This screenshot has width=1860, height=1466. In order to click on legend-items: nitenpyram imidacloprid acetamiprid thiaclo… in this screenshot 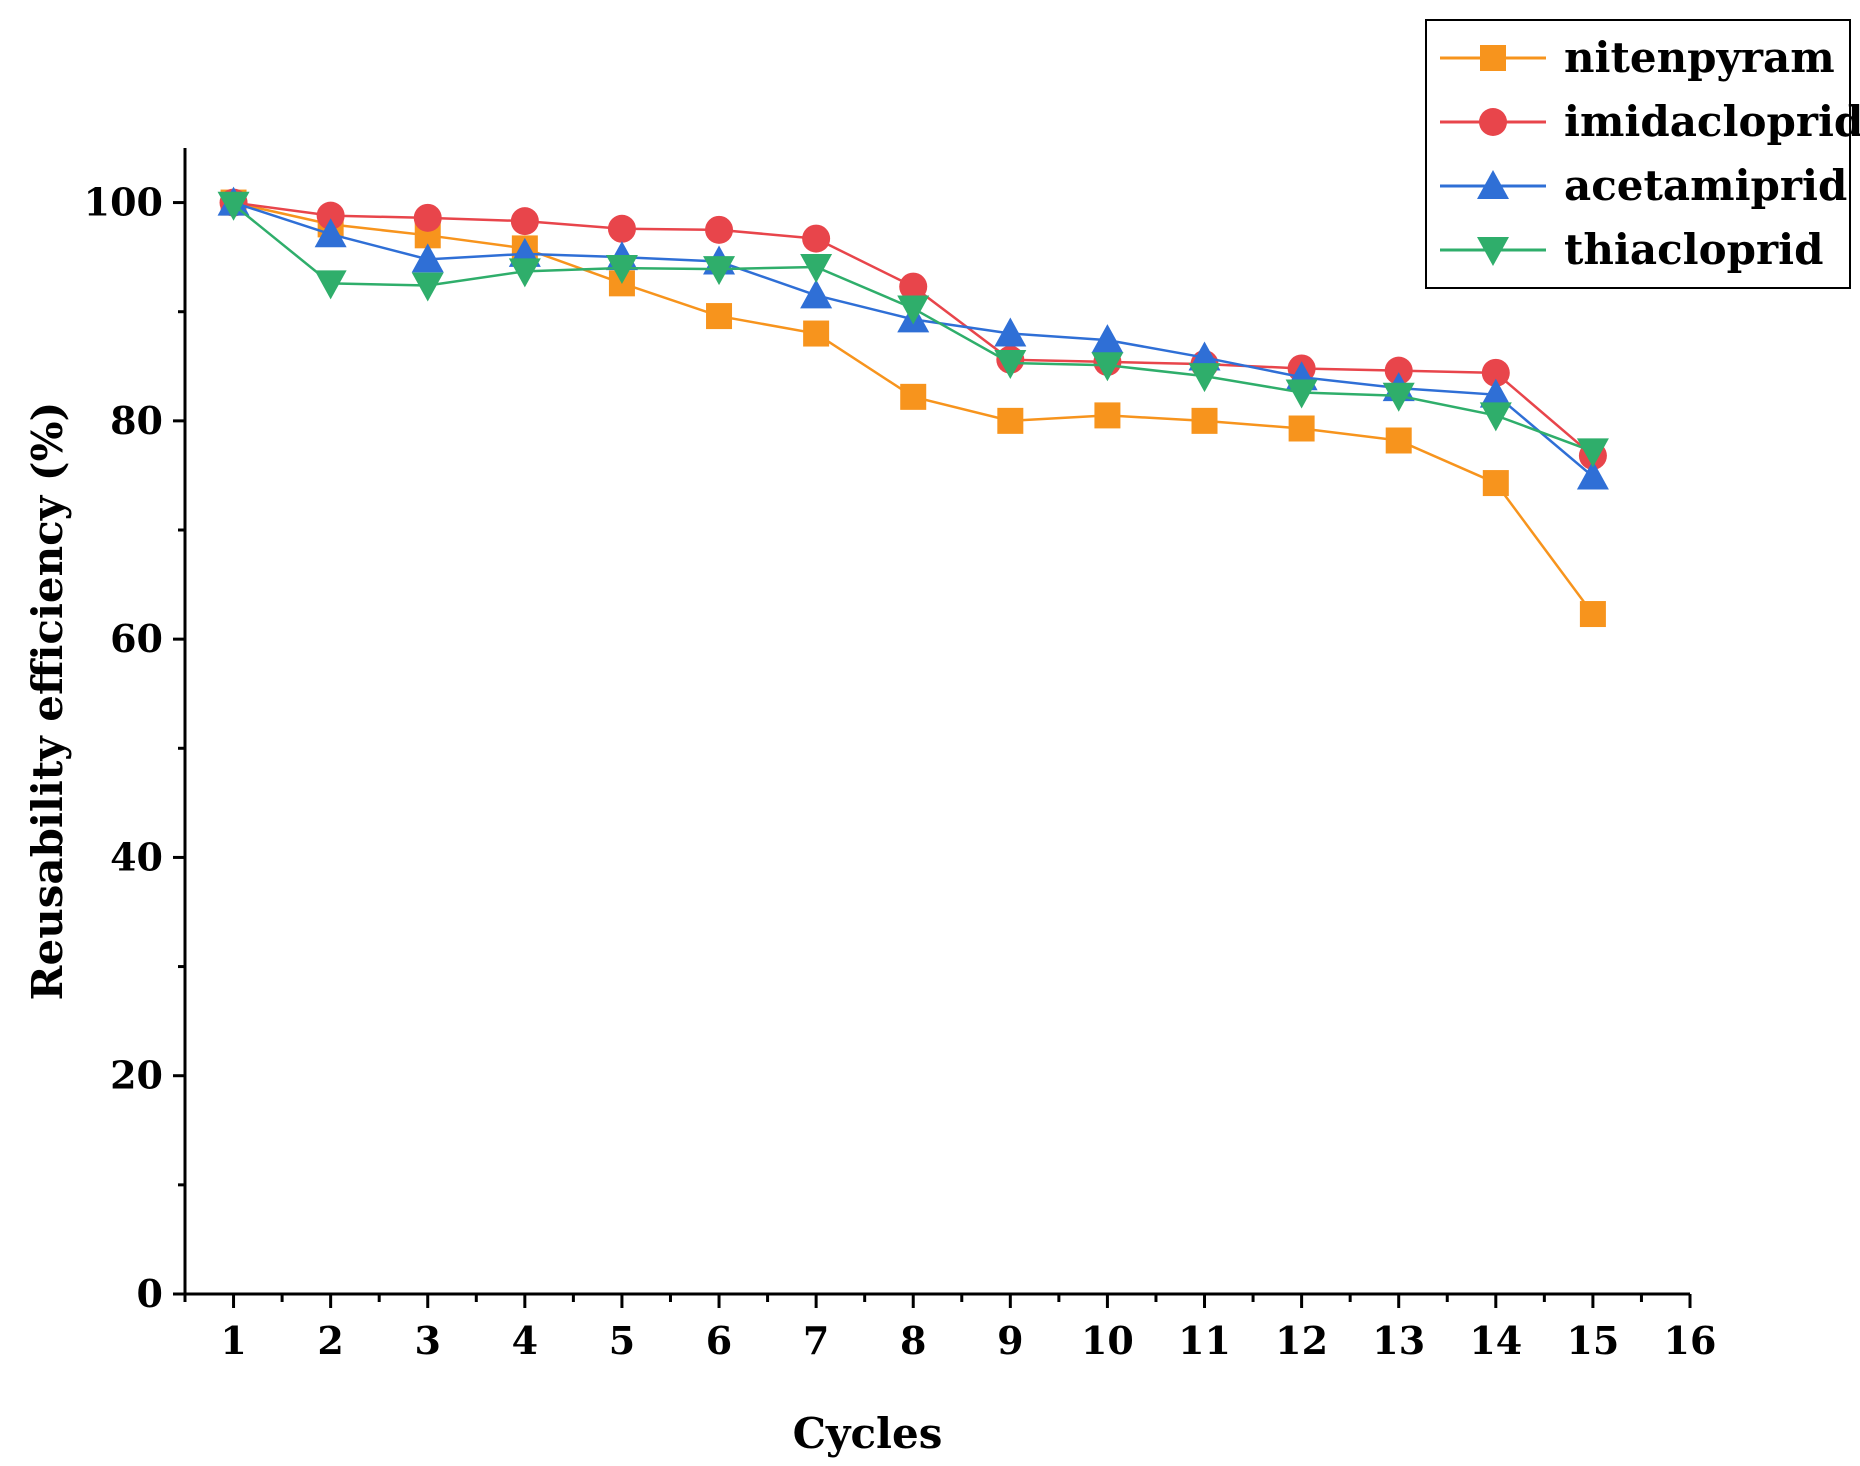, I will do `click(1650, 153)`.